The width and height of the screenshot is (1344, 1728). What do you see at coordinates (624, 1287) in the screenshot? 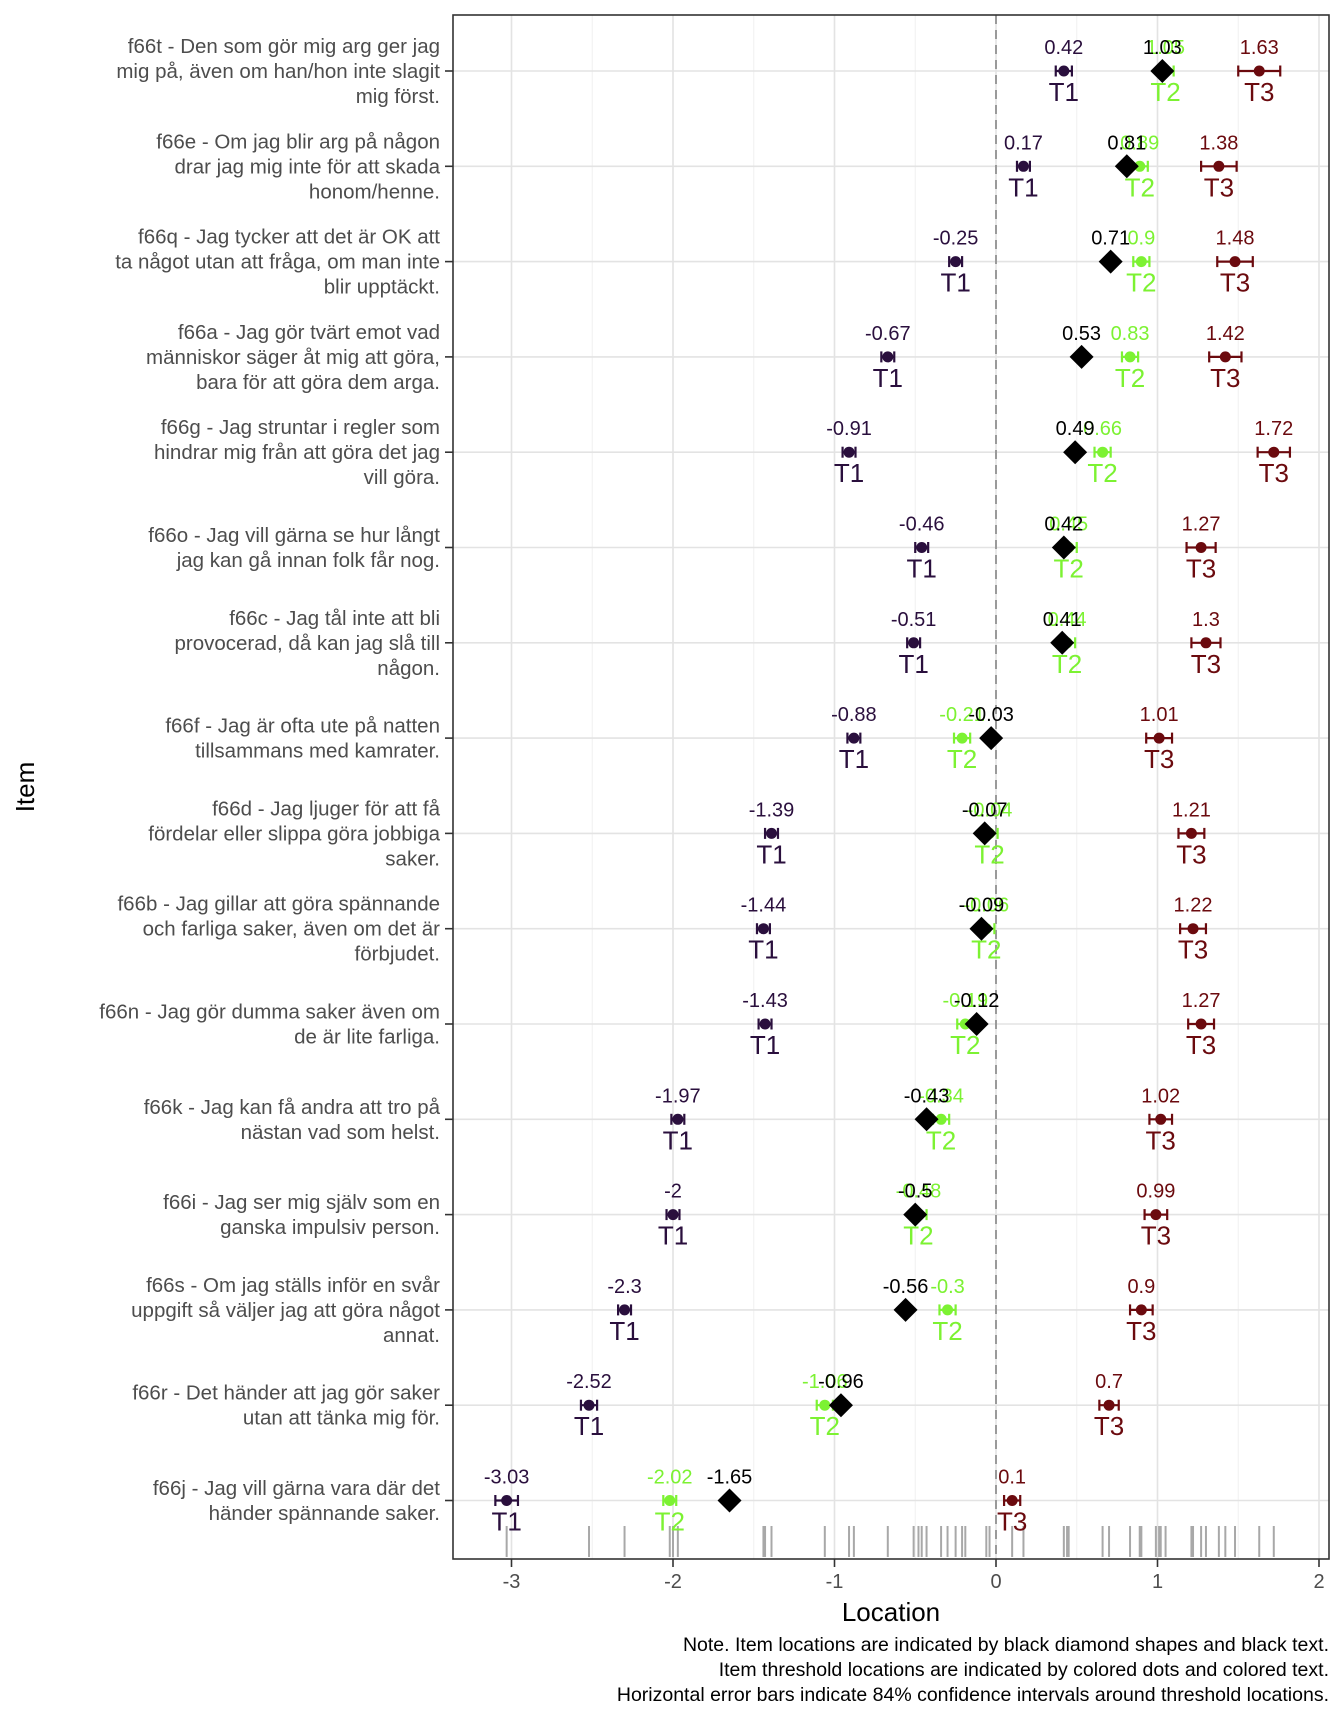
I see `threshold-value-label: -2.3` at bounding box center [624, 1287].